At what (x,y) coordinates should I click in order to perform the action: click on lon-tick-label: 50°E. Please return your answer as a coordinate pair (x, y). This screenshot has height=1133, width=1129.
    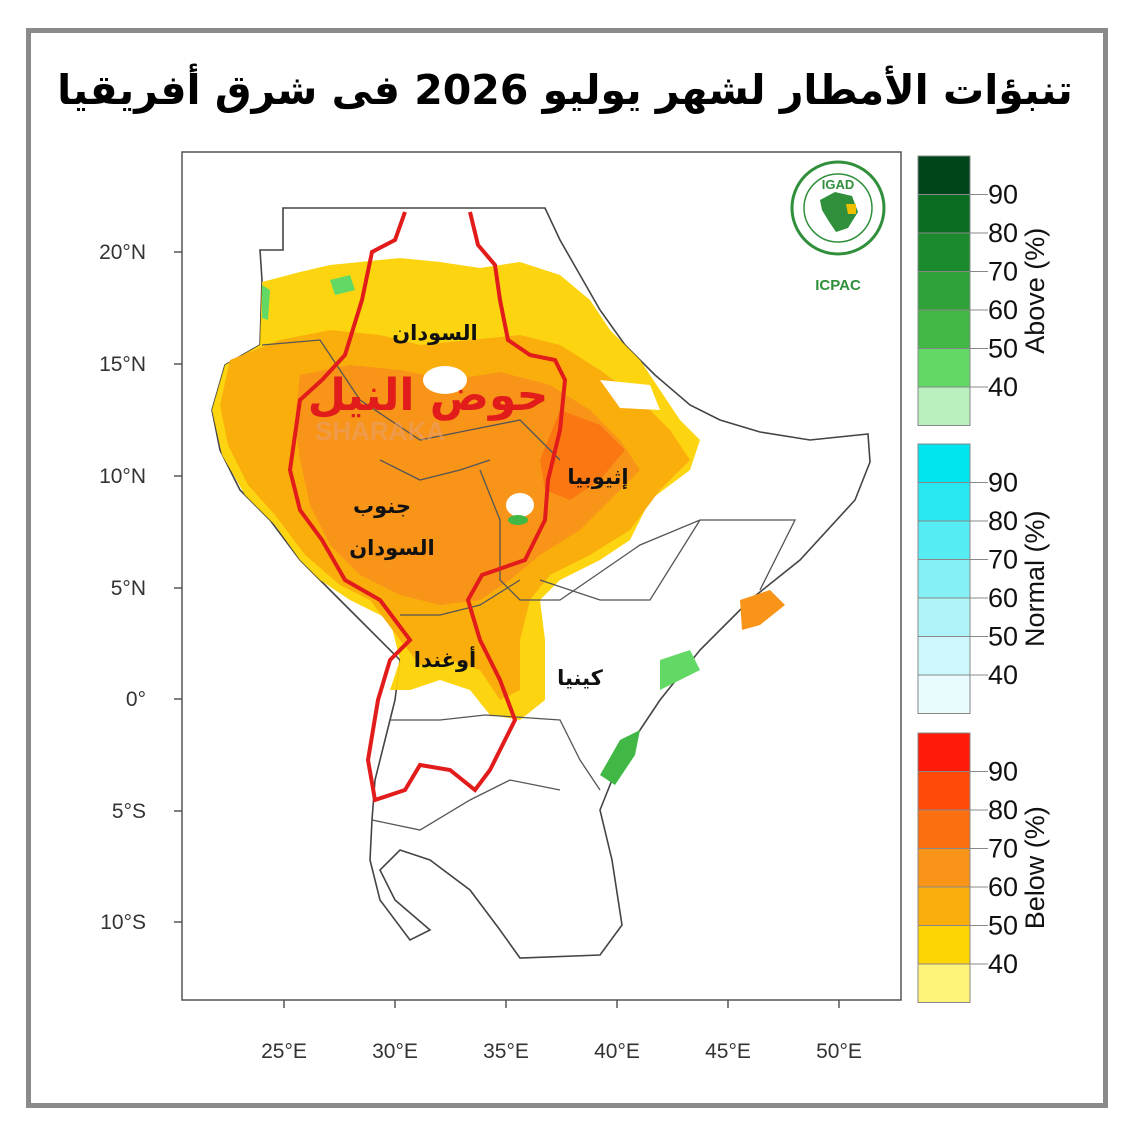
    Looking at the image, I should click on (839, 1051).